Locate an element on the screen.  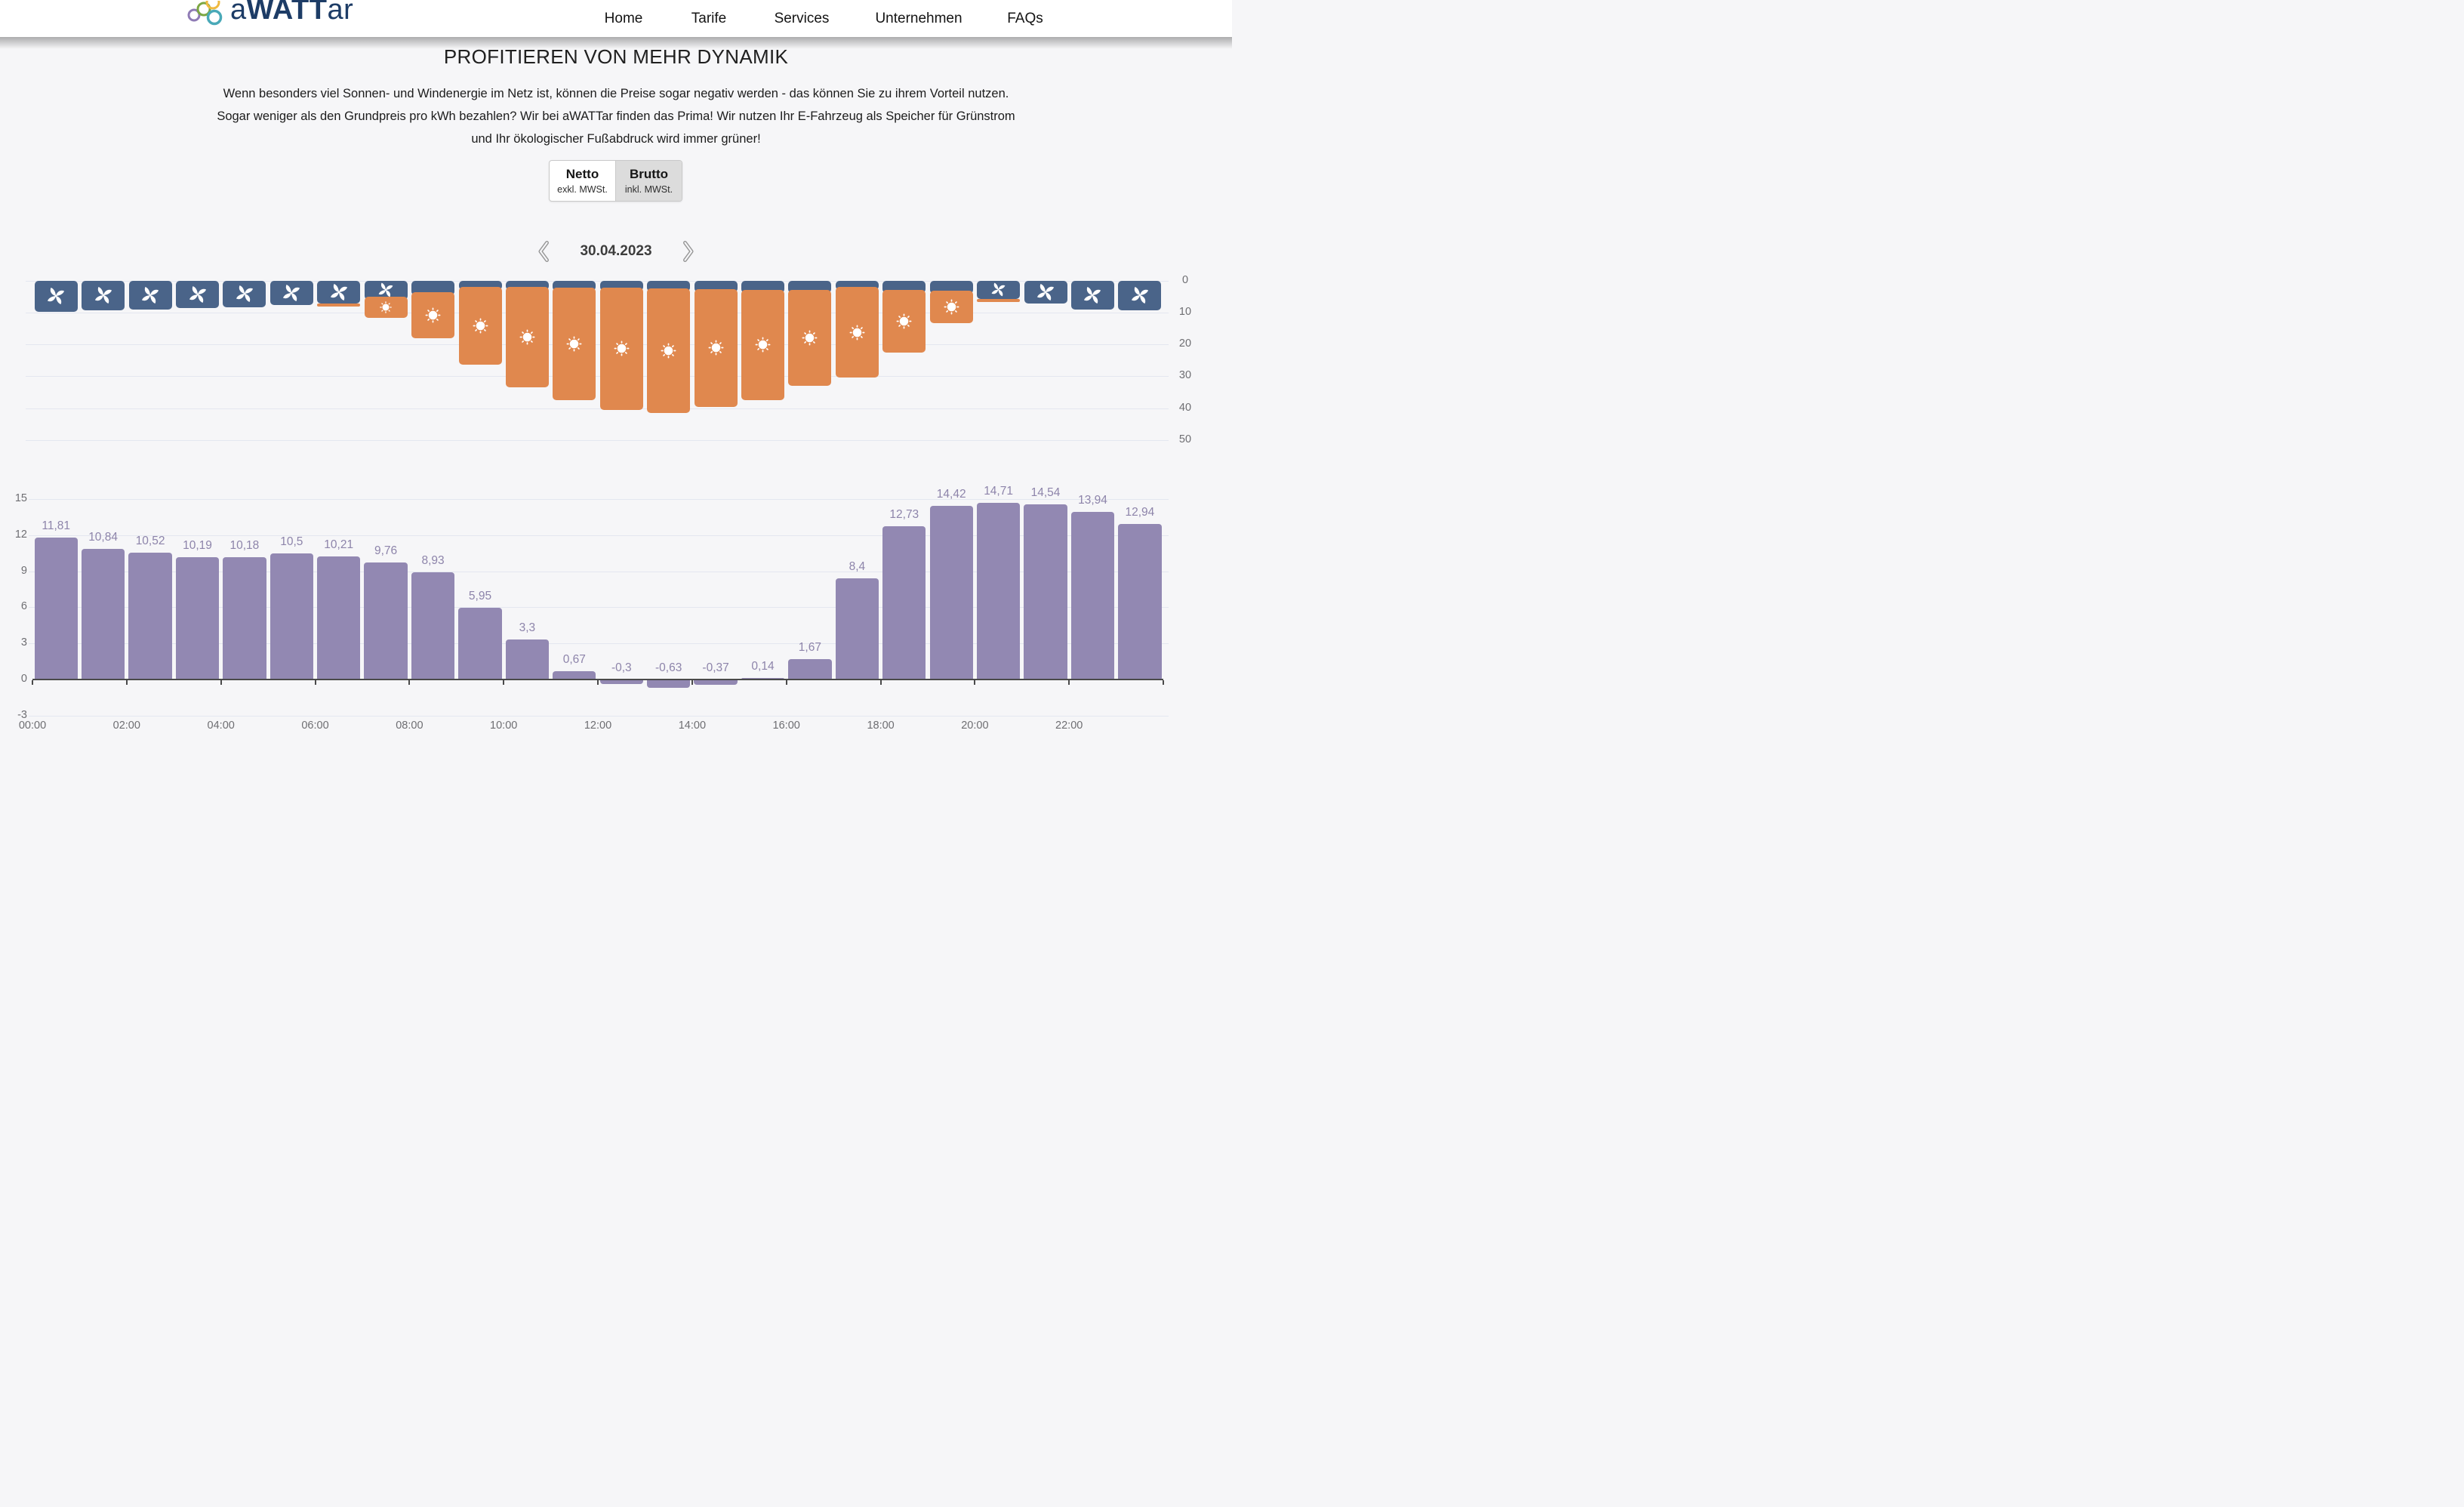
vat-option-netto: Netto exkl. MWSt. is located at coordinates (582, 181).